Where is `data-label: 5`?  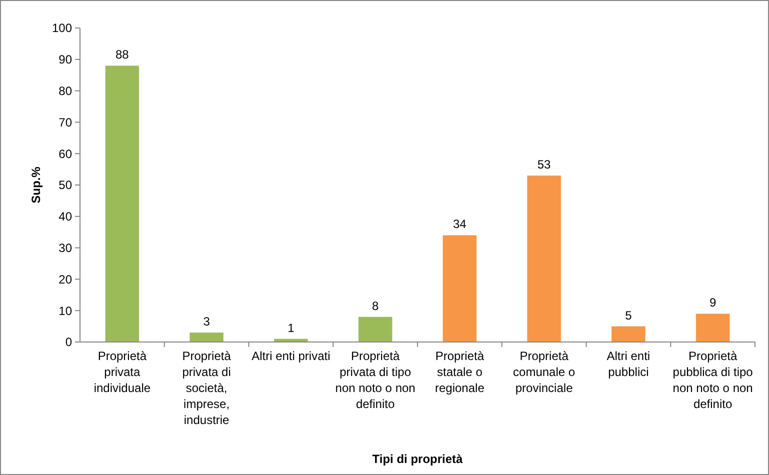
data-label: 5 is located at coordinates (628, 315).